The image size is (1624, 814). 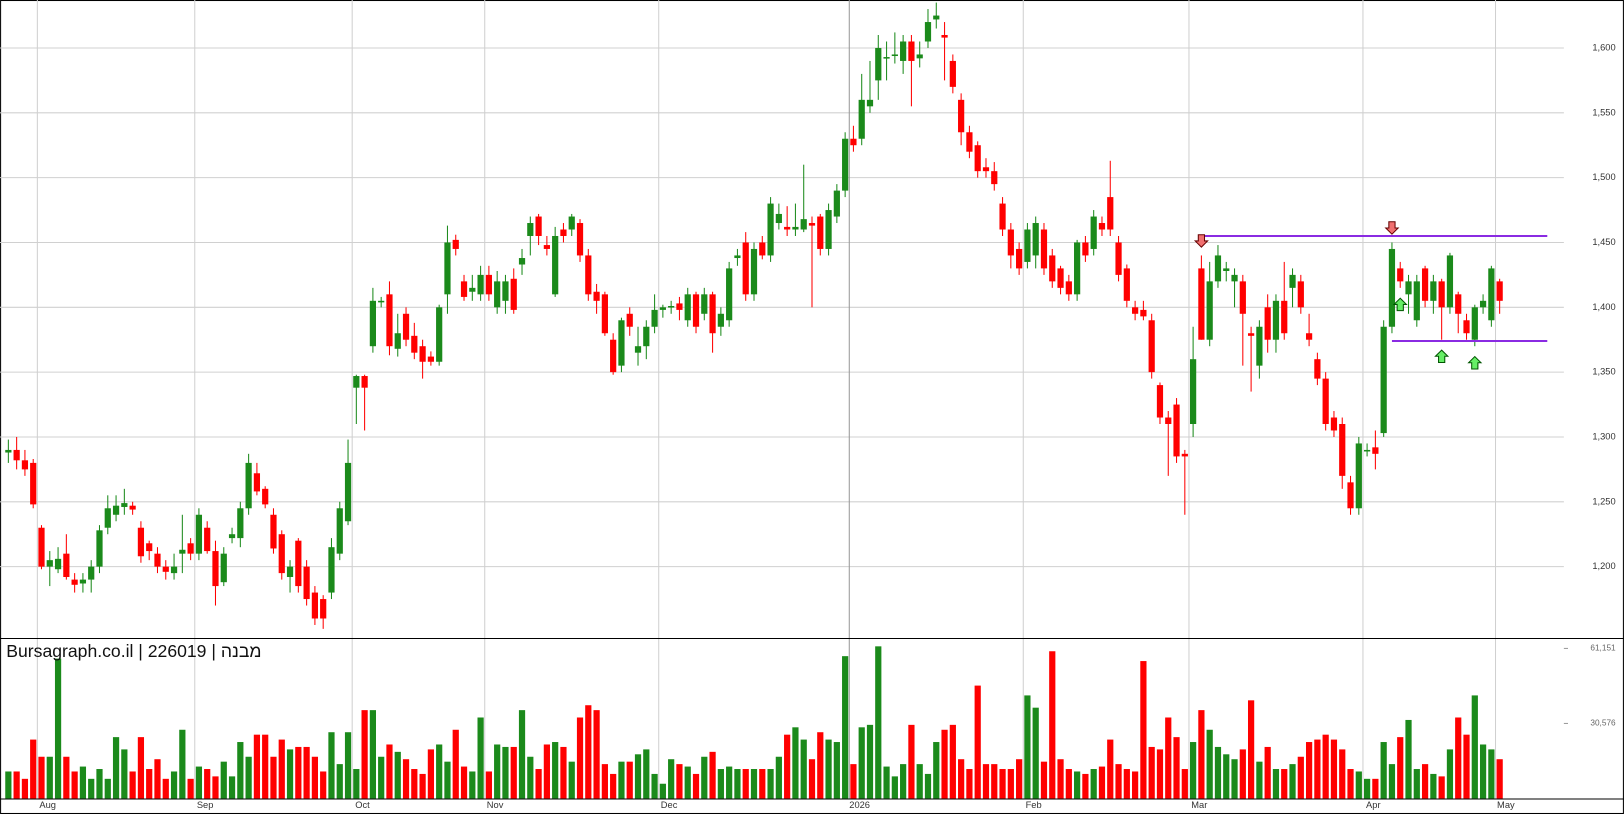 I want to click on y-tick-label: 1,550, so click(x=1603, y=112).